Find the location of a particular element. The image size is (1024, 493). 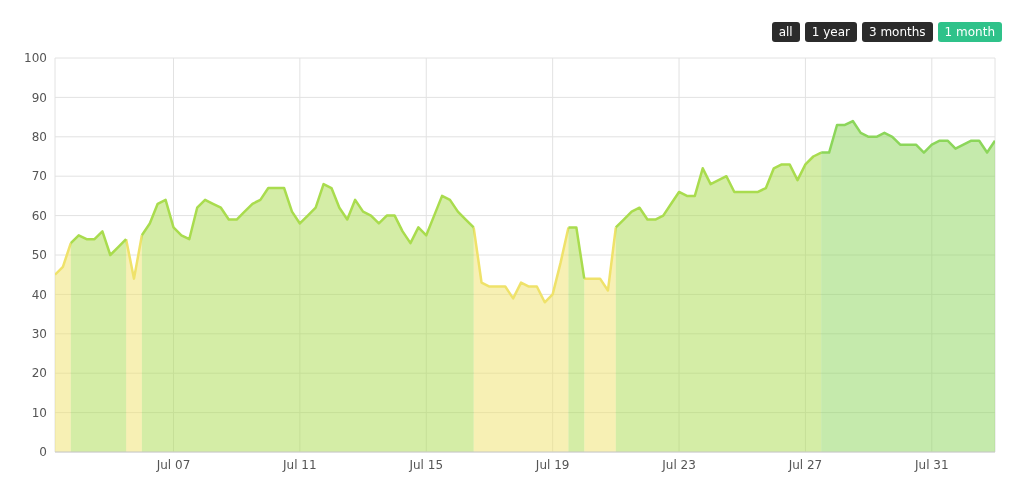

y-tick-label: 50 is located at coordinates (39, 255).